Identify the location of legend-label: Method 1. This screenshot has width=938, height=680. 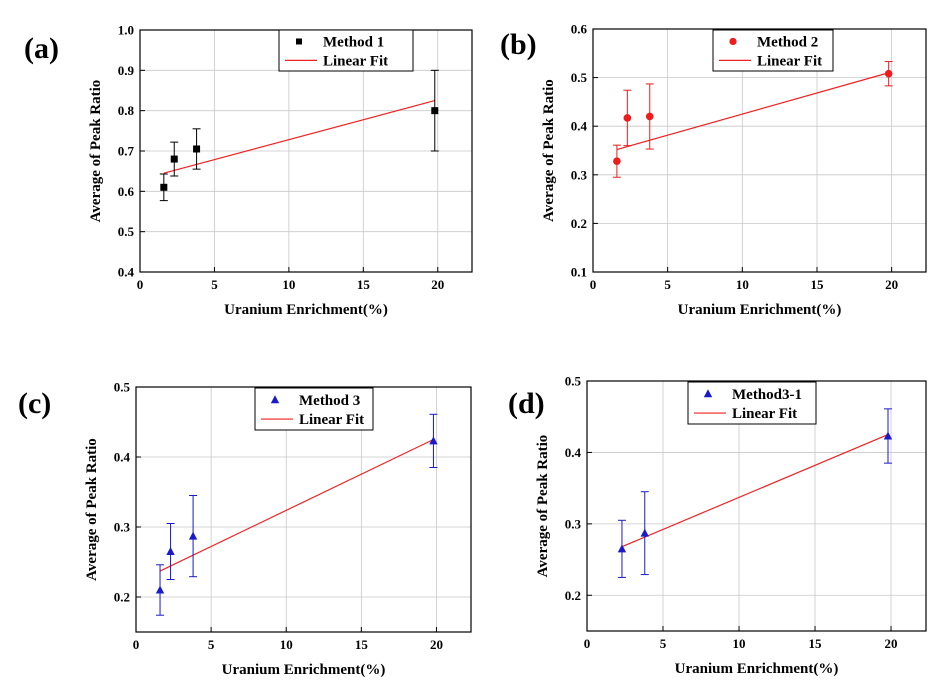
(353, 42).